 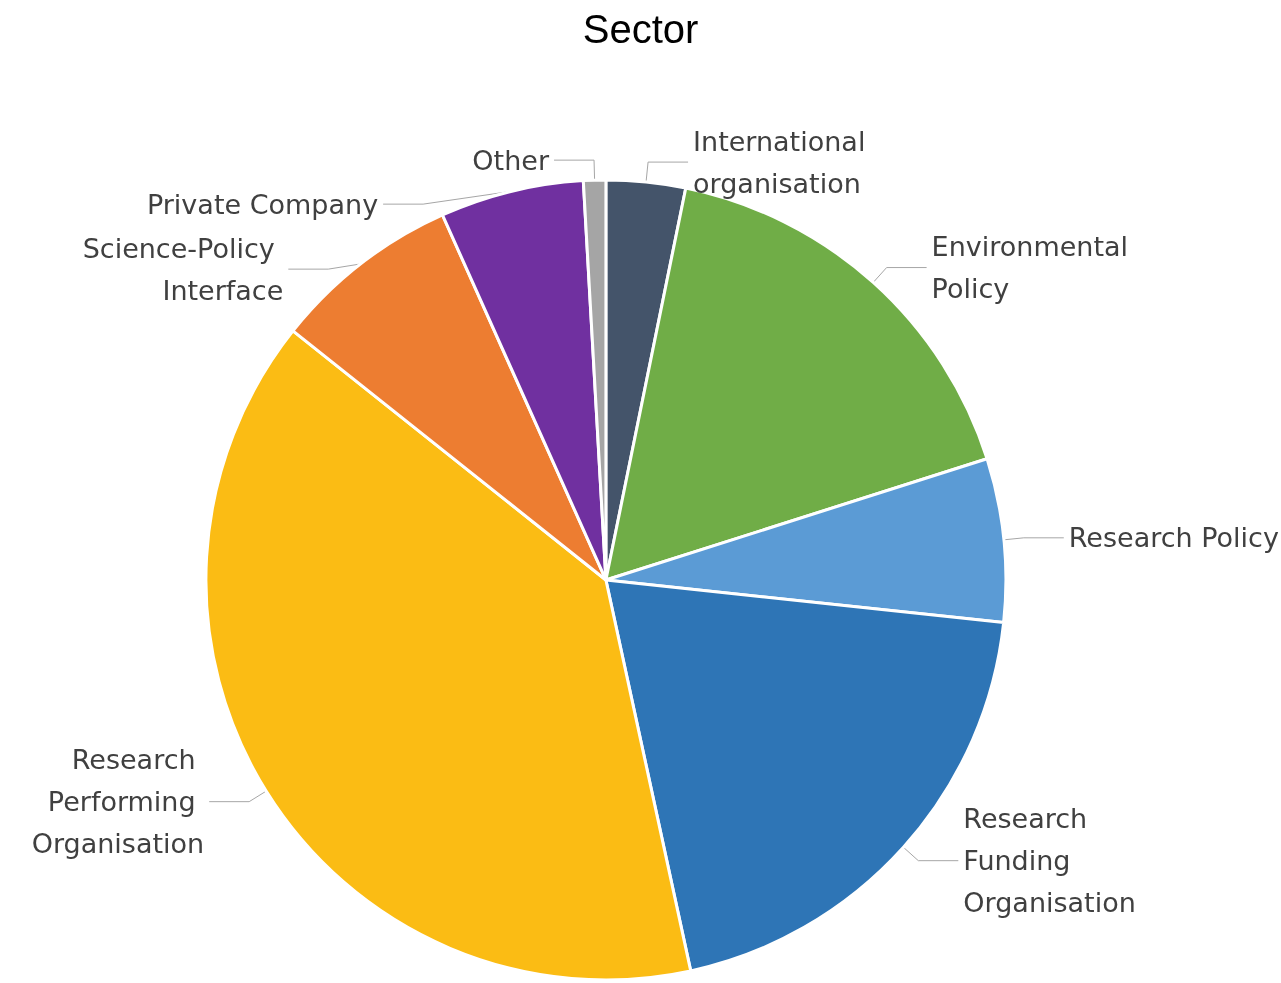 What do you see at coordinates (1034, 268) in the screenshot?
I see `slice-label: Environmental Policy` at bounding box center [1034, 268].